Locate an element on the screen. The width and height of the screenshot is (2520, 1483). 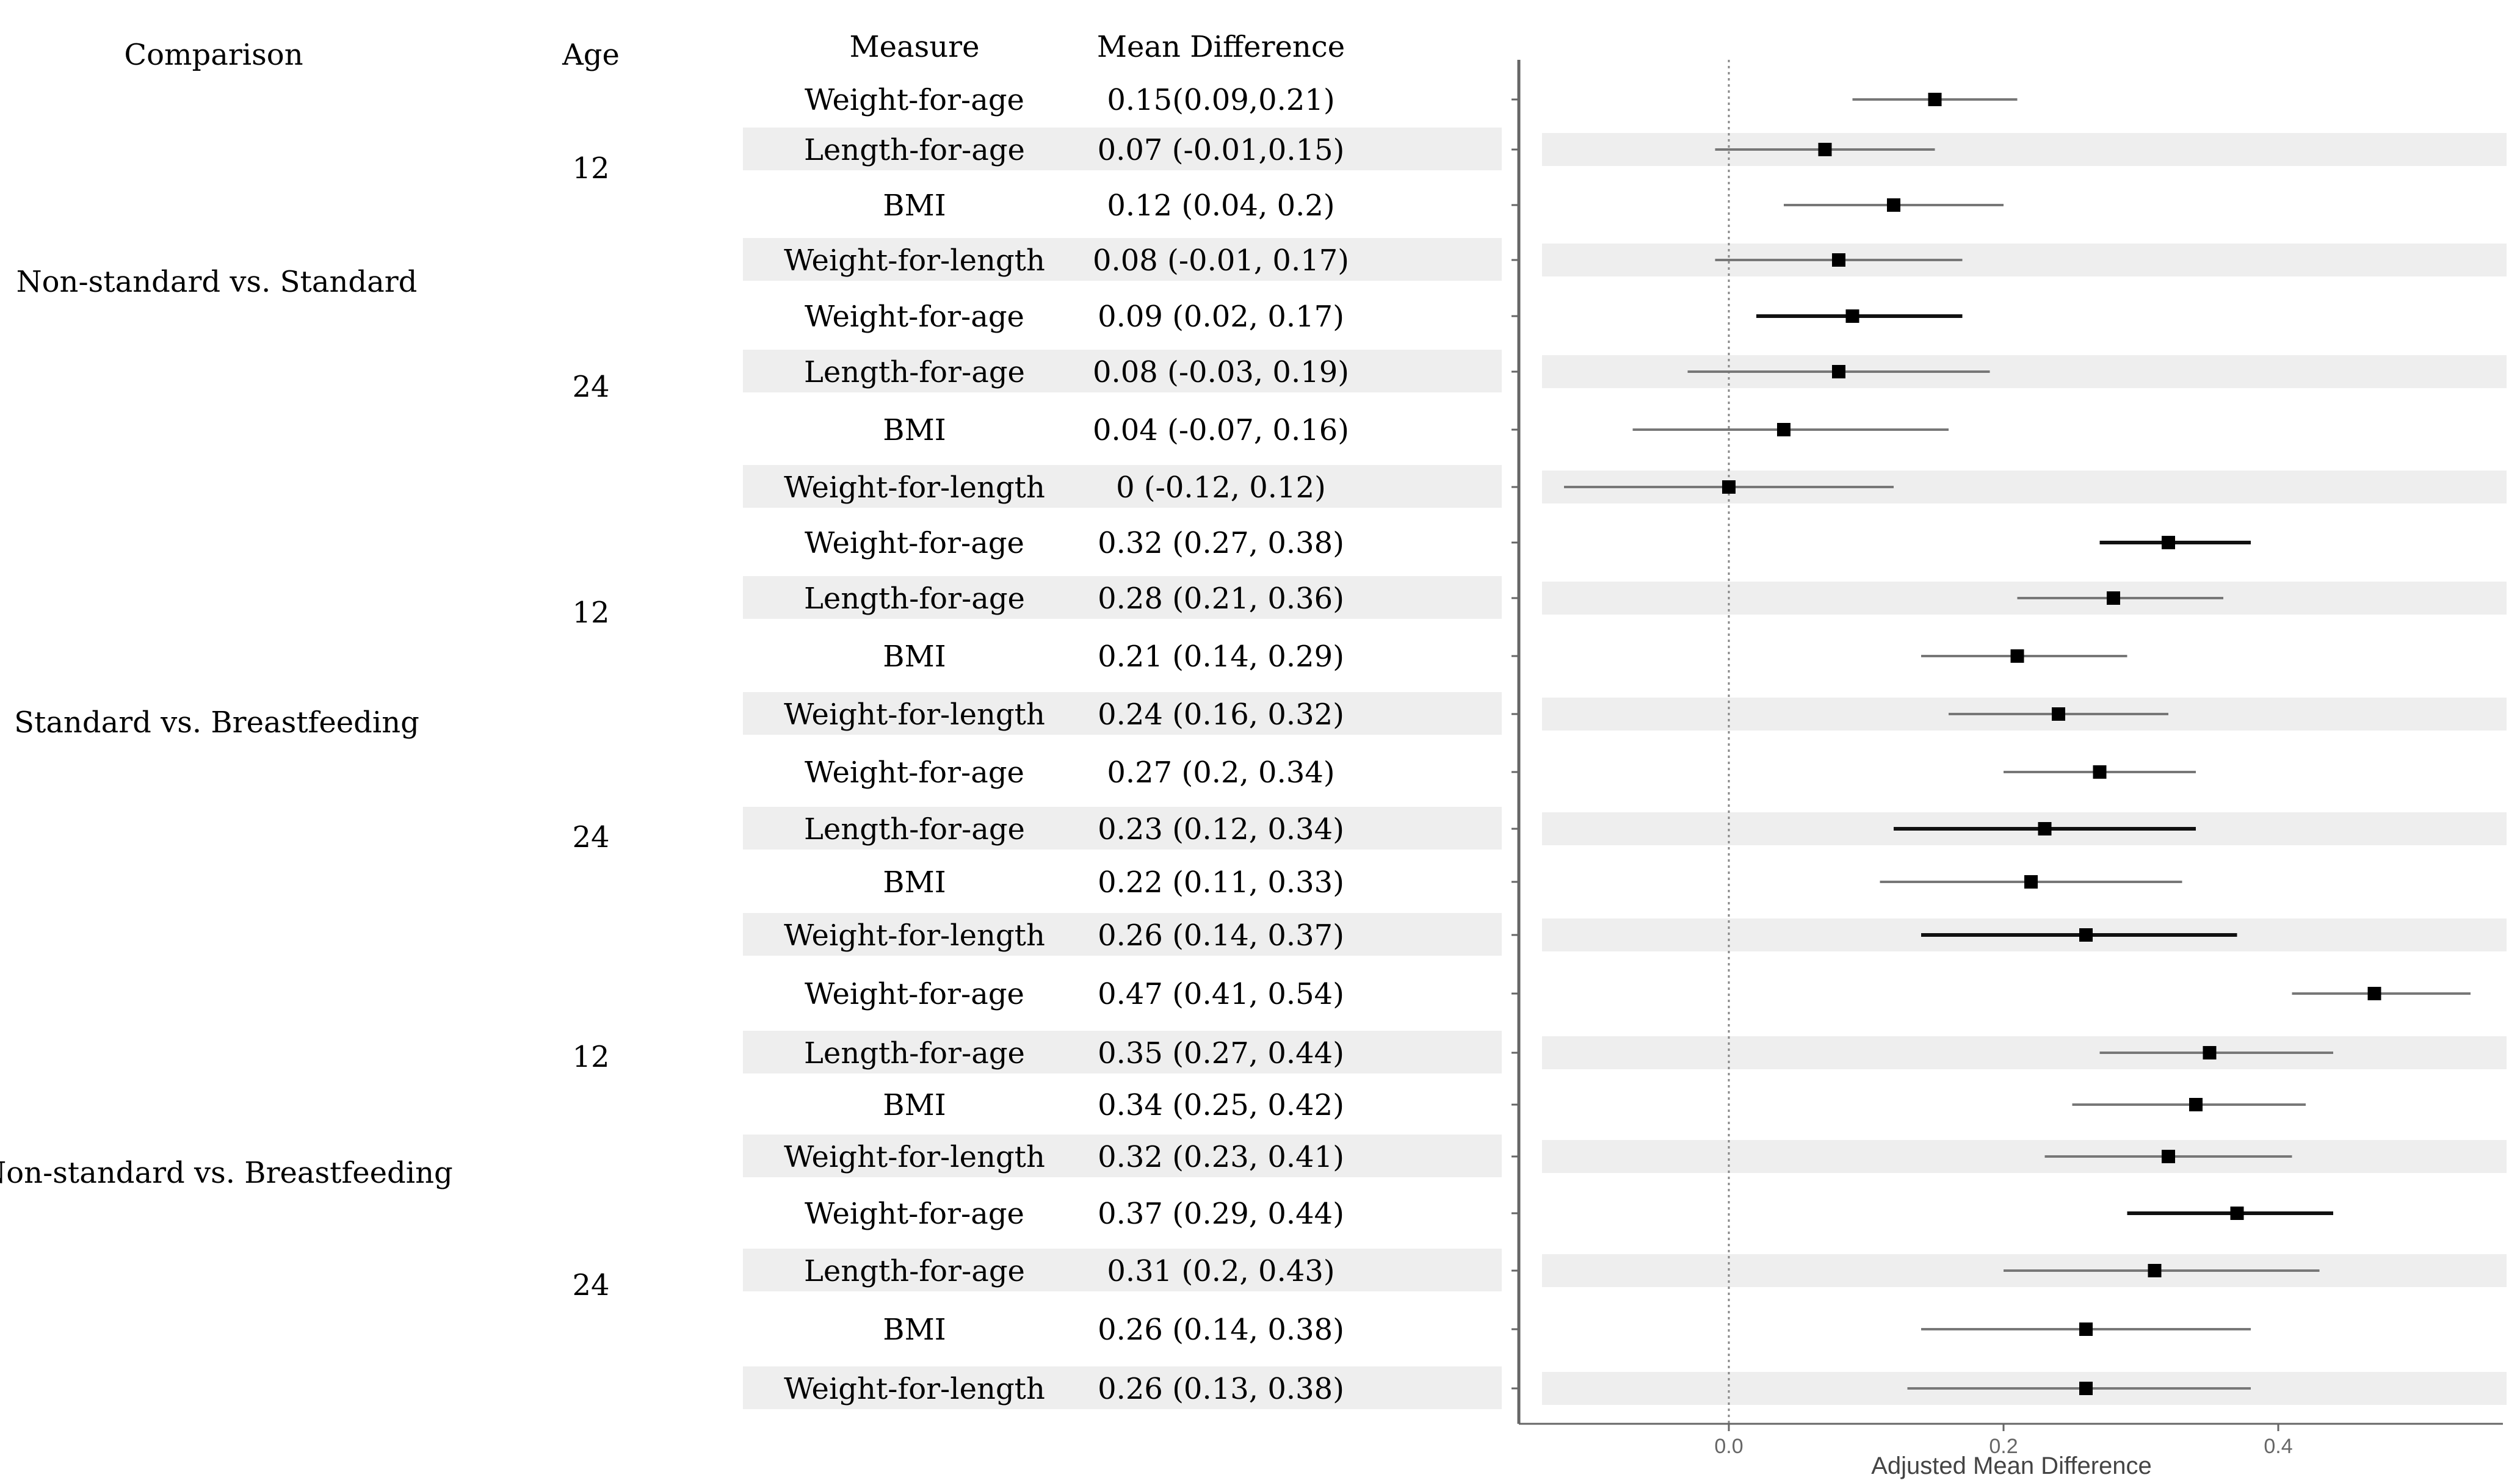
mean-difference-value: 0.27 (0.2, 0.34) is located at coordinates (1220, 773).